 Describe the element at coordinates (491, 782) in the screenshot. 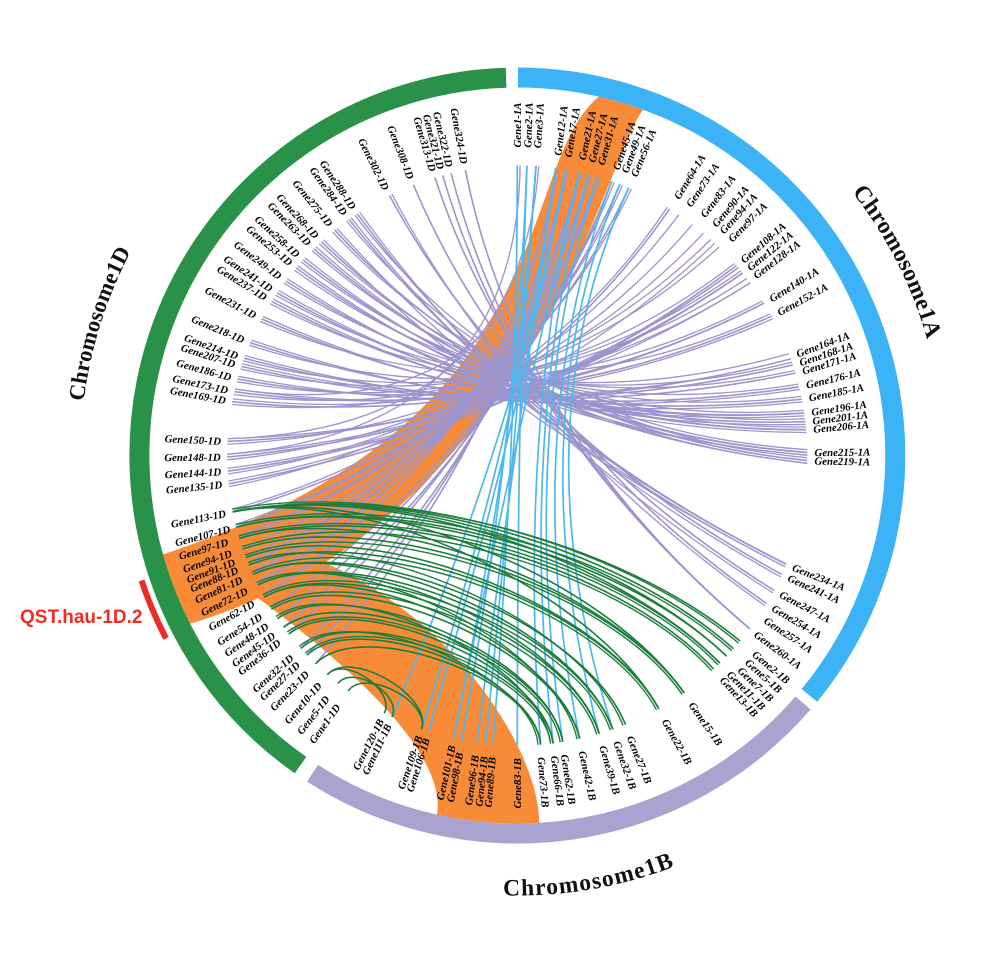

I see `svg-text: Gene89-1B` at that location.